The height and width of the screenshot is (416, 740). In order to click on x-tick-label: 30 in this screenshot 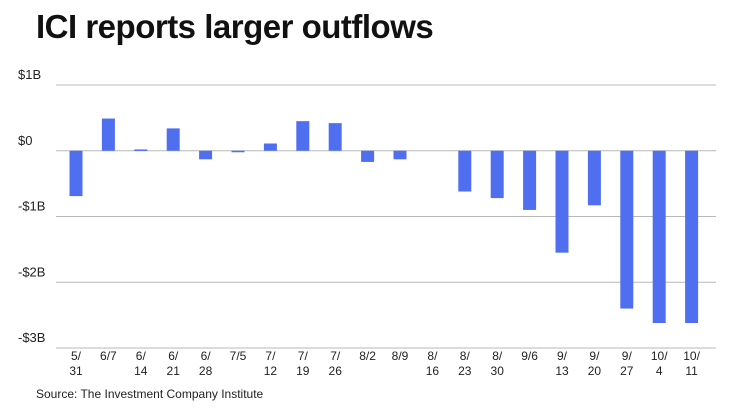, I will do `click(498, 371)`.